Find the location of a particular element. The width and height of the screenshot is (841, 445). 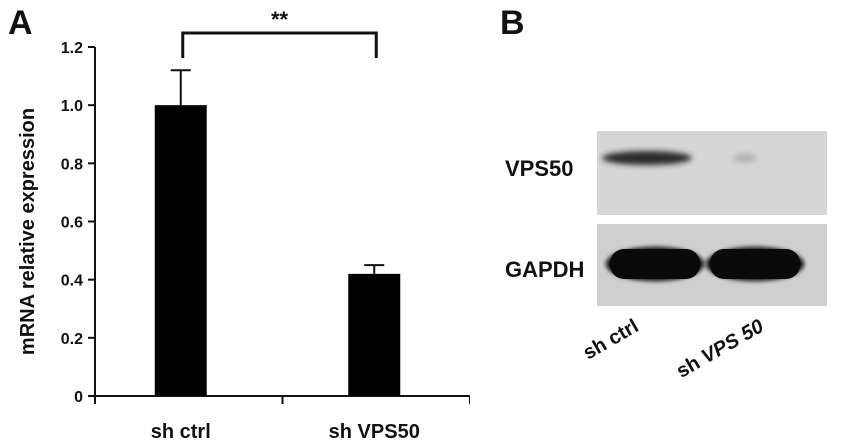

blot-label-vps50: VPS50 is located at coordinates (539, 168).